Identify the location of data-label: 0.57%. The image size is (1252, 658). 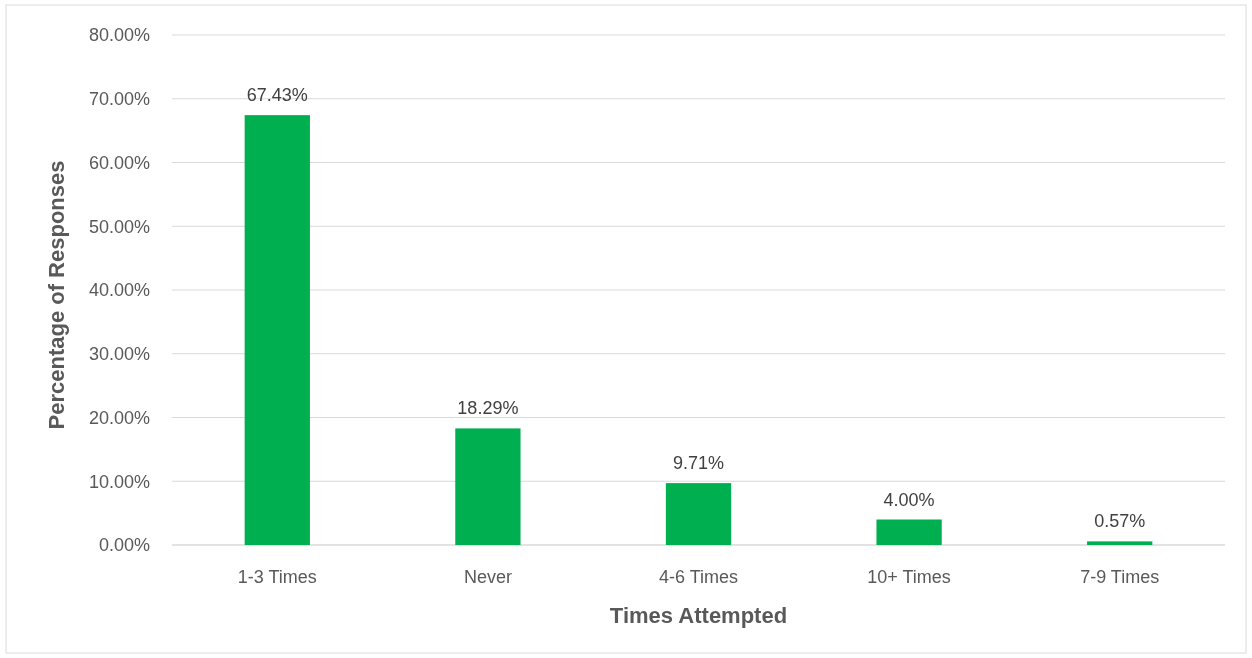
(1120, 521).